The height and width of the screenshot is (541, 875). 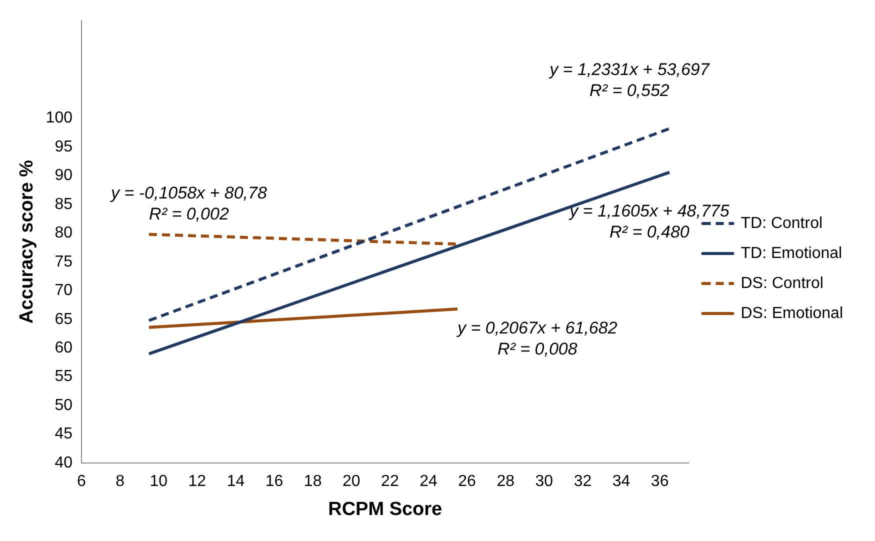 I want to click on x-tick-label: 8, so click(x=120, y=481).